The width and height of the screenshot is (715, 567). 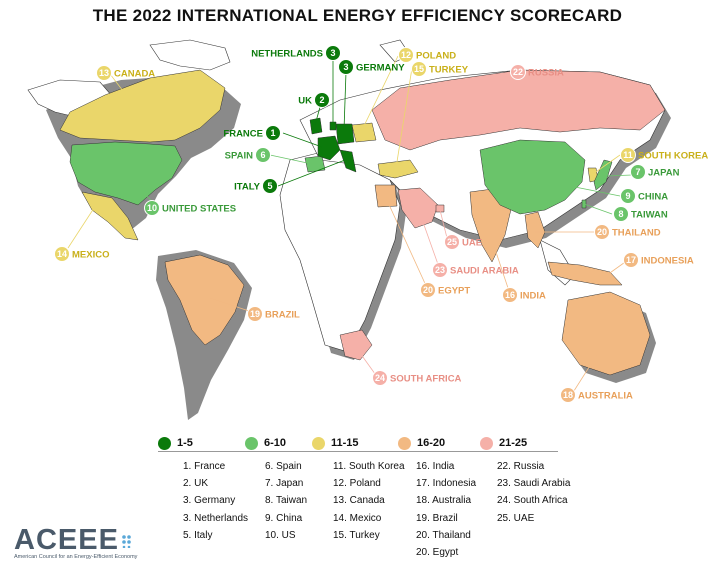 I want to click on rank-number: 18, so click(x=568, y=395).